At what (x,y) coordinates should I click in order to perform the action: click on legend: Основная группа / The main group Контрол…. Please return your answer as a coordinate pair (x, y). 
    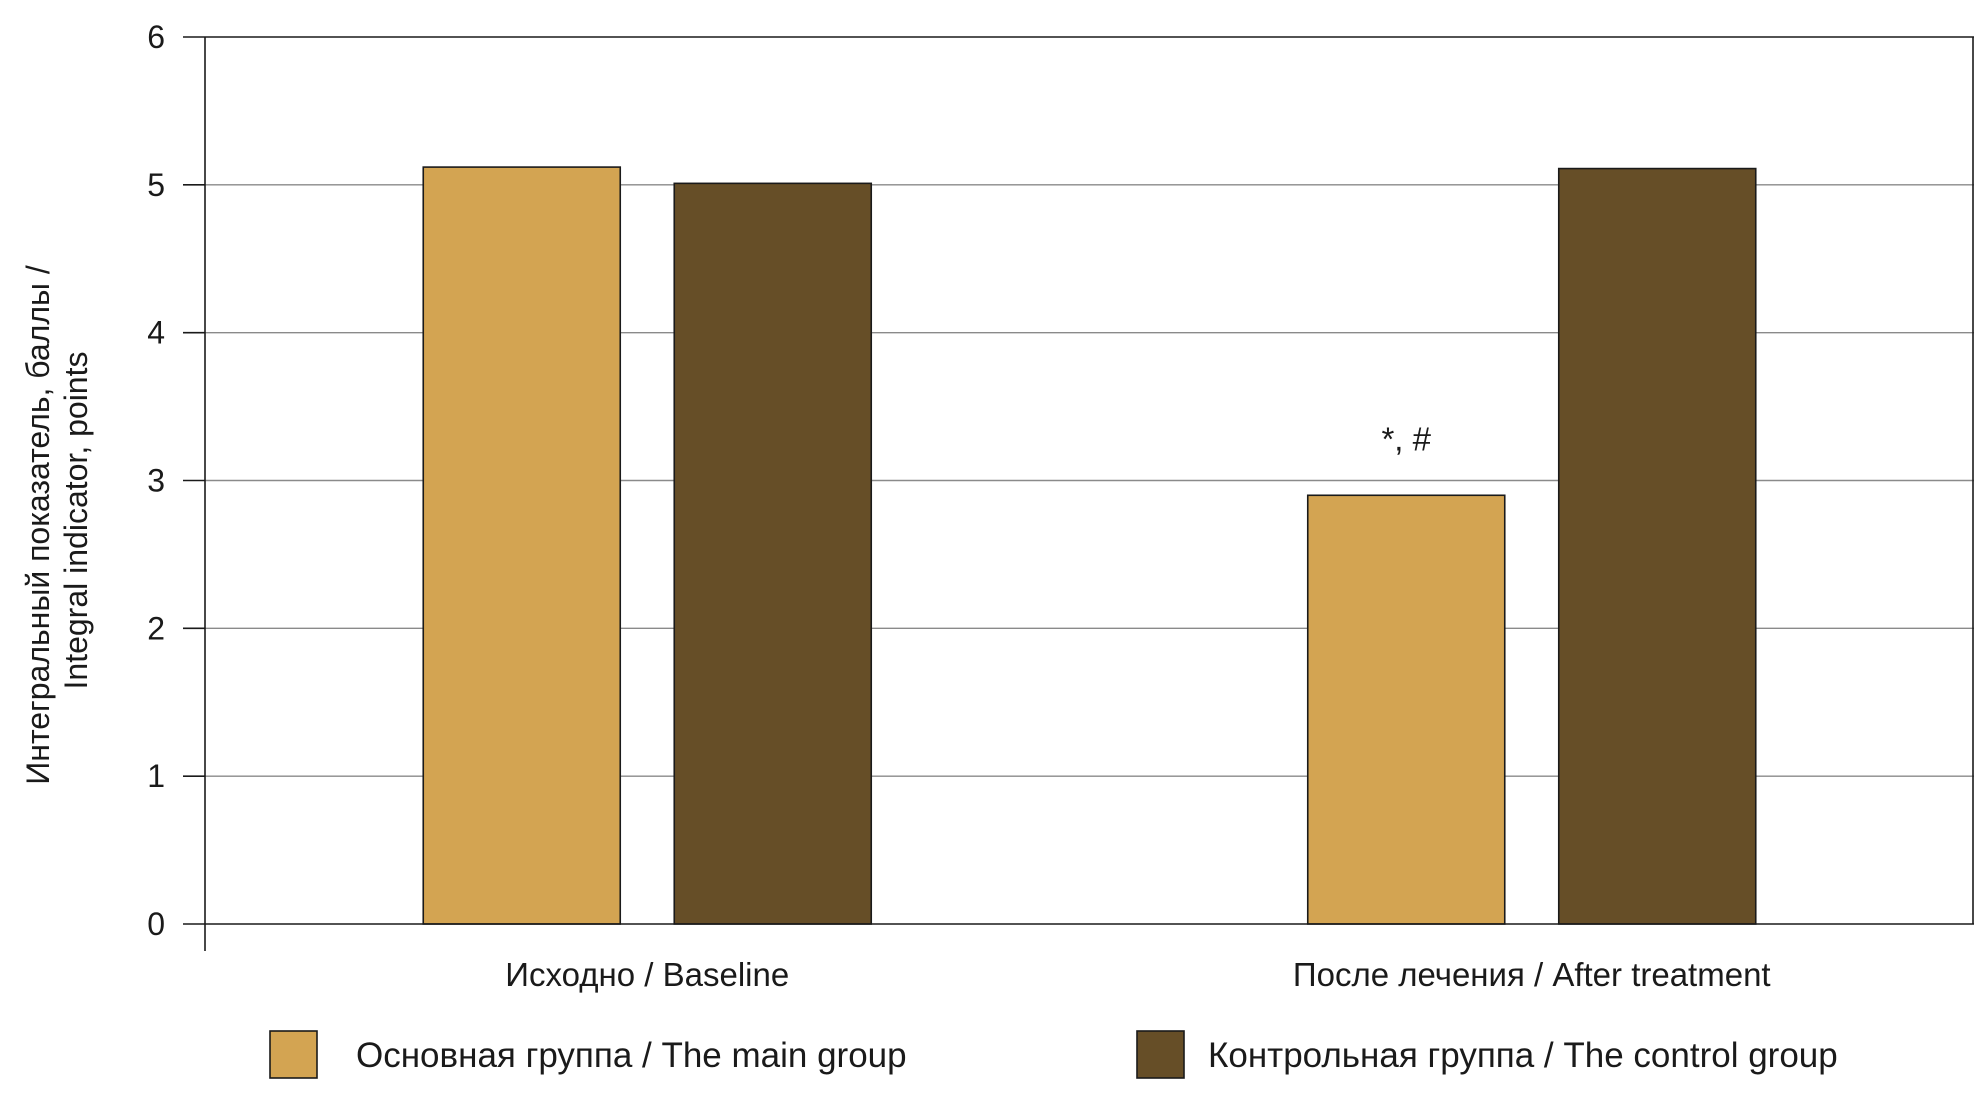
    Looking at the image, I should click on (1053, 1054).